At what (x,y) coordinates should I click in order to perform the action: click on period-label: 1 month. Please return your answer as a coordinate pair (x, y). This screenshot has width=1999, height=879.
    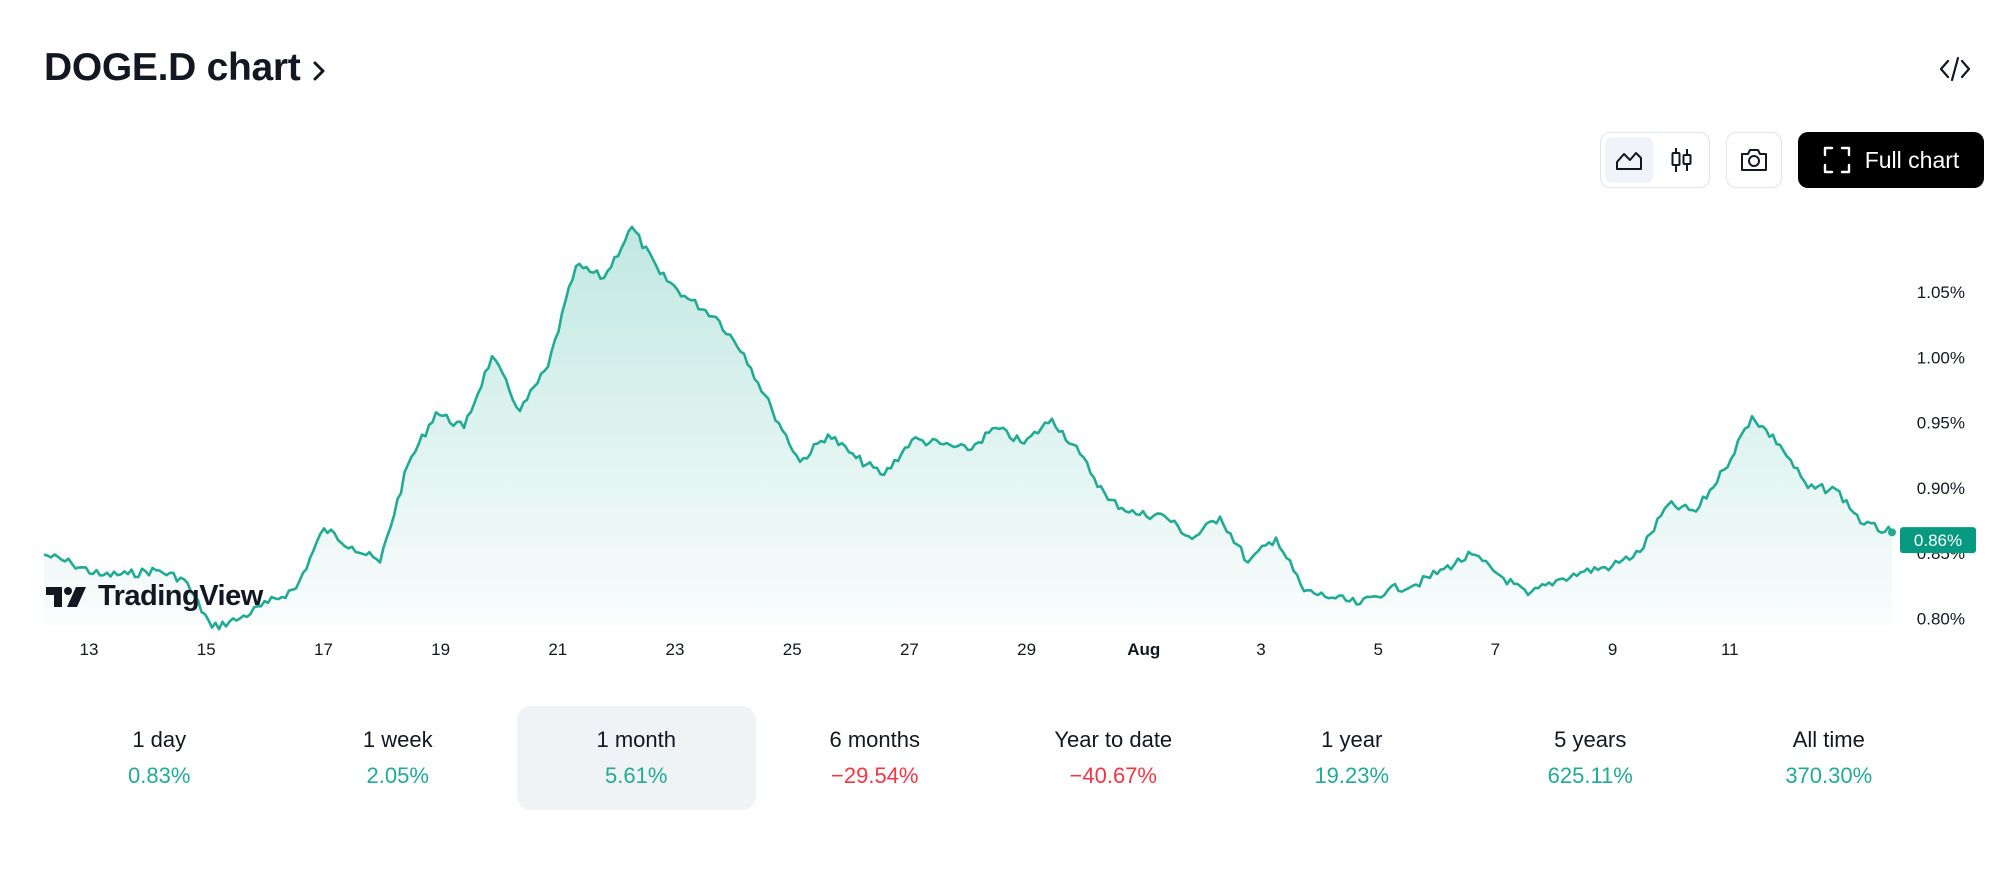
    Looking at the image, I should click on (636, 739).